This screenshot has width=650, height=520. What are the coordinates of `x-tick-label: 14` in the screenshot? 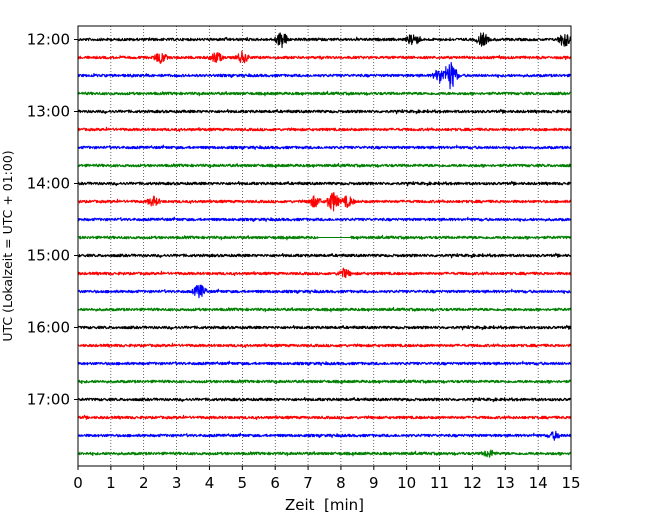 It's located at (538, 483).